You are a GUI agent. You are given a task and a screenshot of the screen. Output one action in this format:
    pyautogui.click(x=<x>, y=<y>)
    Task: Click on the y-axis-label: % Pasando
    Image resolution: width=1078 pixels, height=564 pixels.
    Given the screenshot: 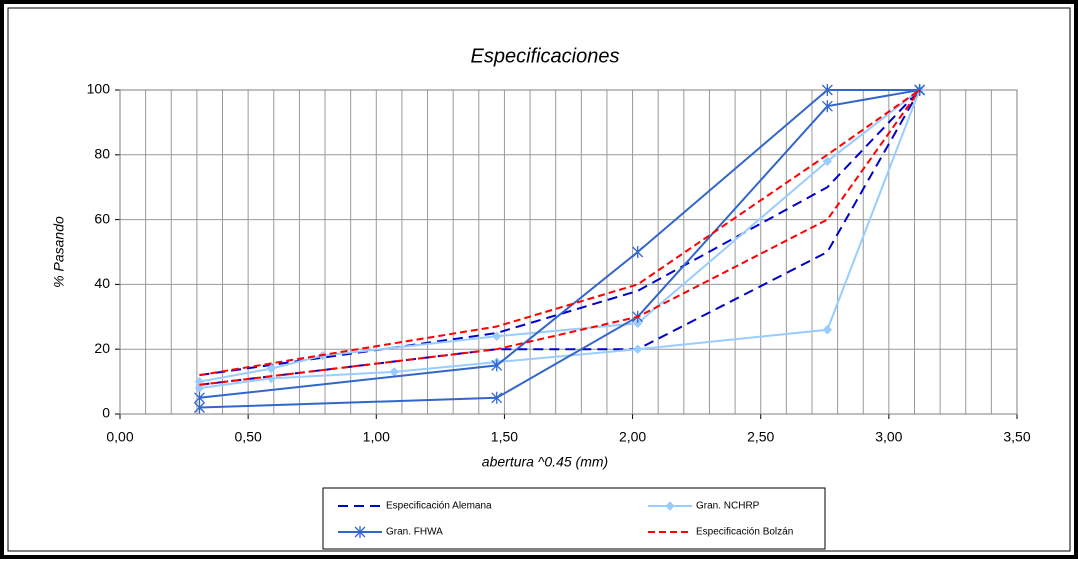 What is the action you would take?
    pyautogui.click(x=59, y=252)
    